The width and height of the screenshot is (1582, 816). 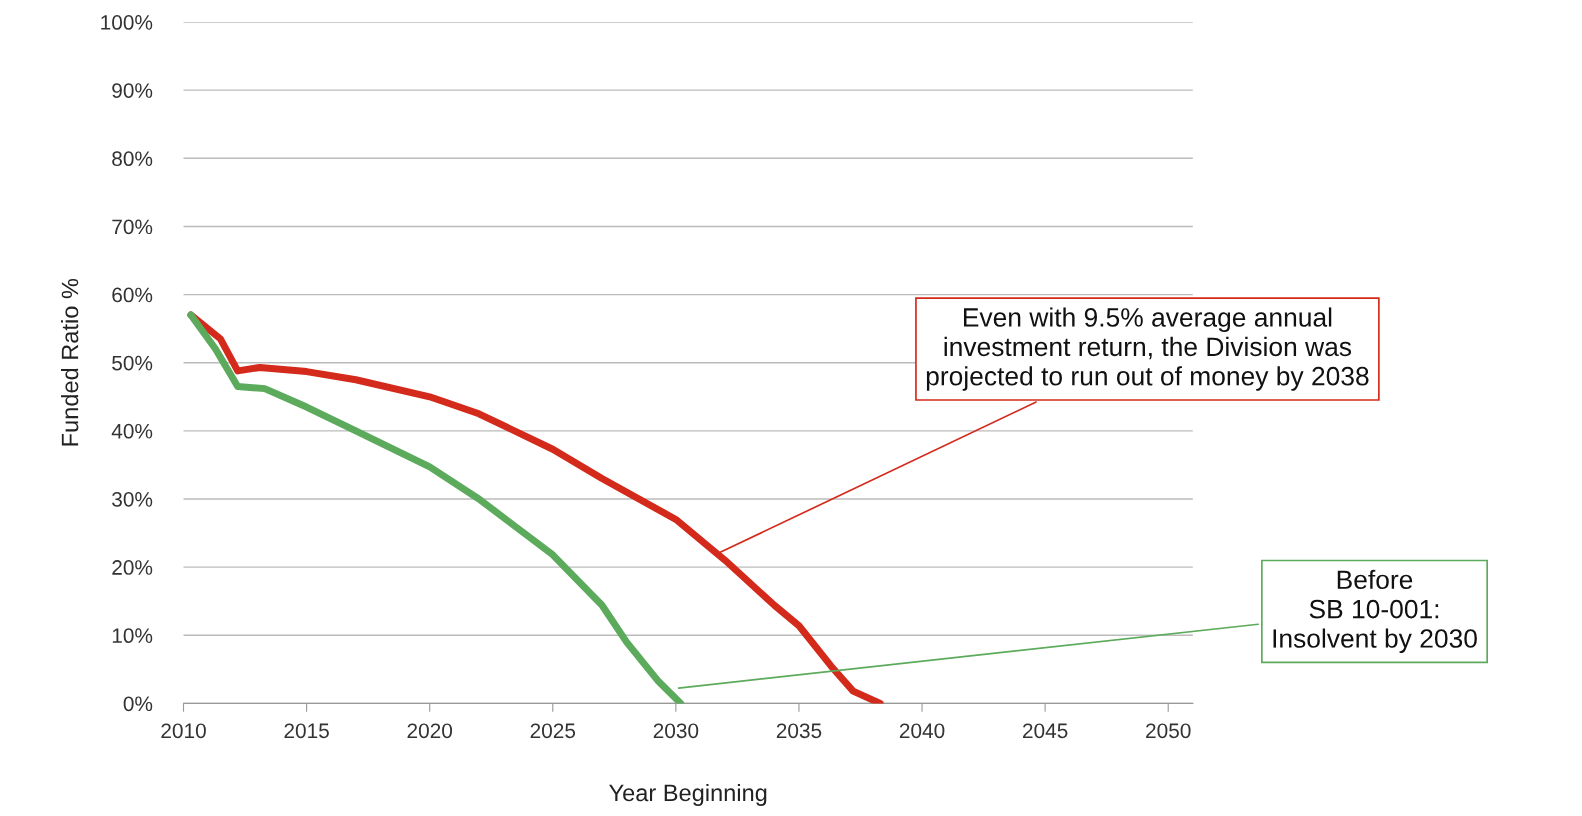 What do you see at coordinates (132, 90) in the screenshot?
I see `y-tick-label: 90%` at bounding box center [132, 90].